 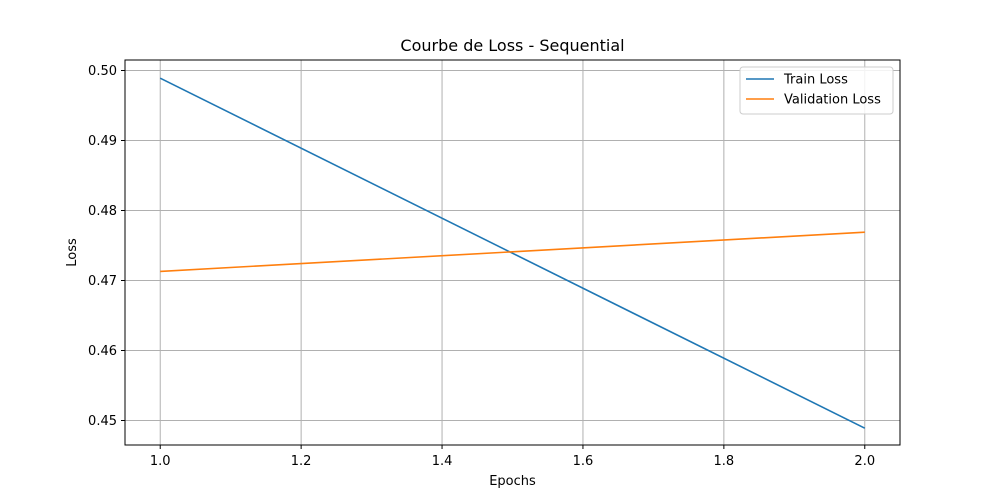 What do you see at coordinates (442, 461) in the screenshot?
I see `x-tick-label: 1.4` at bounding box center [442, 461].